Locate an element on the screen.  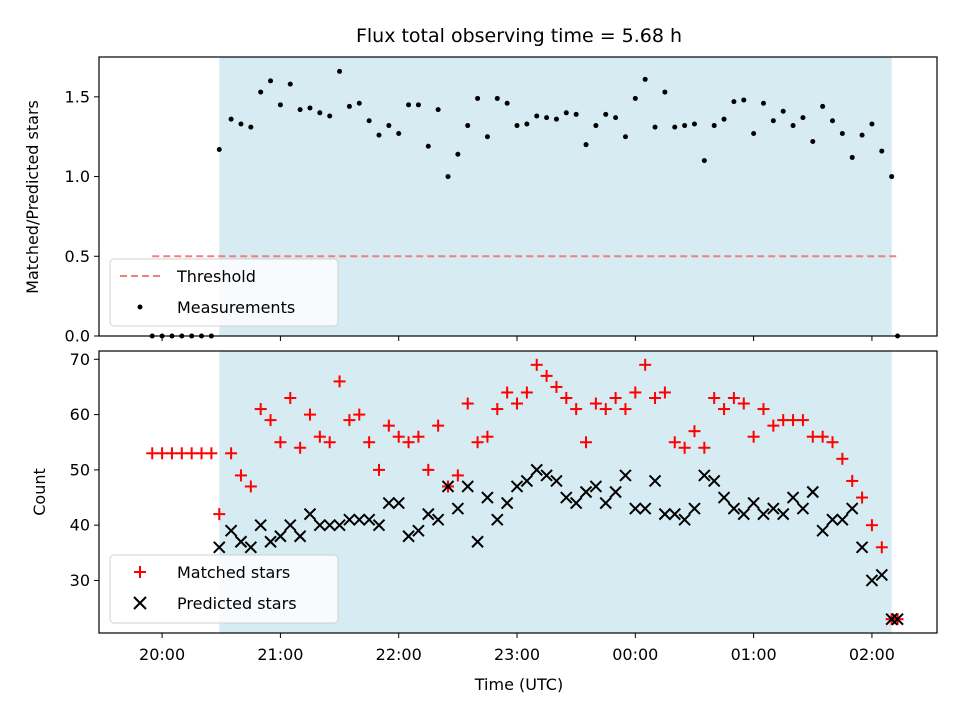
top-y-tick-label: 0.5 is located at coordinates (77, 256).